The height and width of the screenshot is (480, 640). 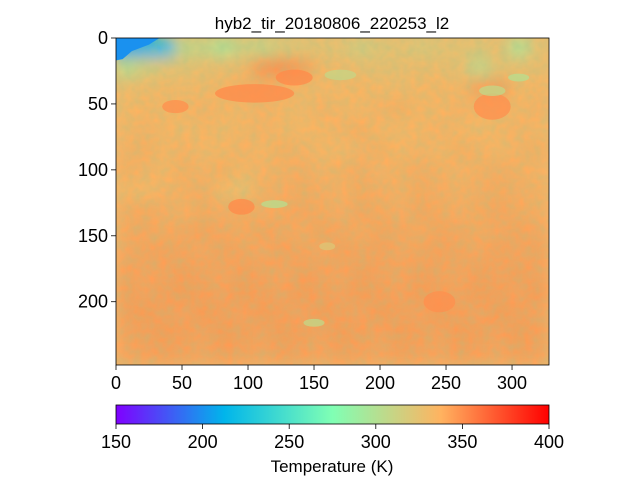 I want to click on colorbar-tick-label: 400, so click(x=549, y=442).